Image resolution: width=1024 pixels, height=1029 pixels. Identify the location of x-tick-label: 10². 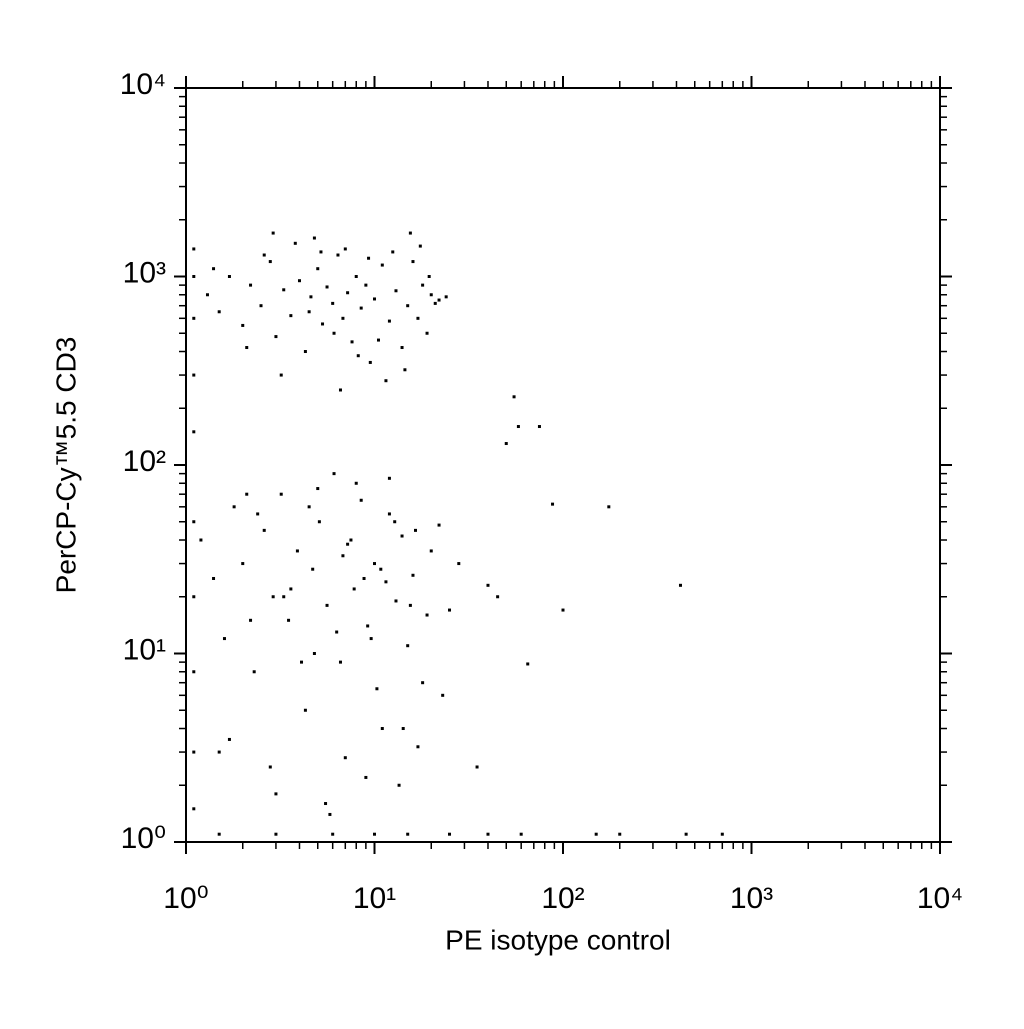
(562, 898).